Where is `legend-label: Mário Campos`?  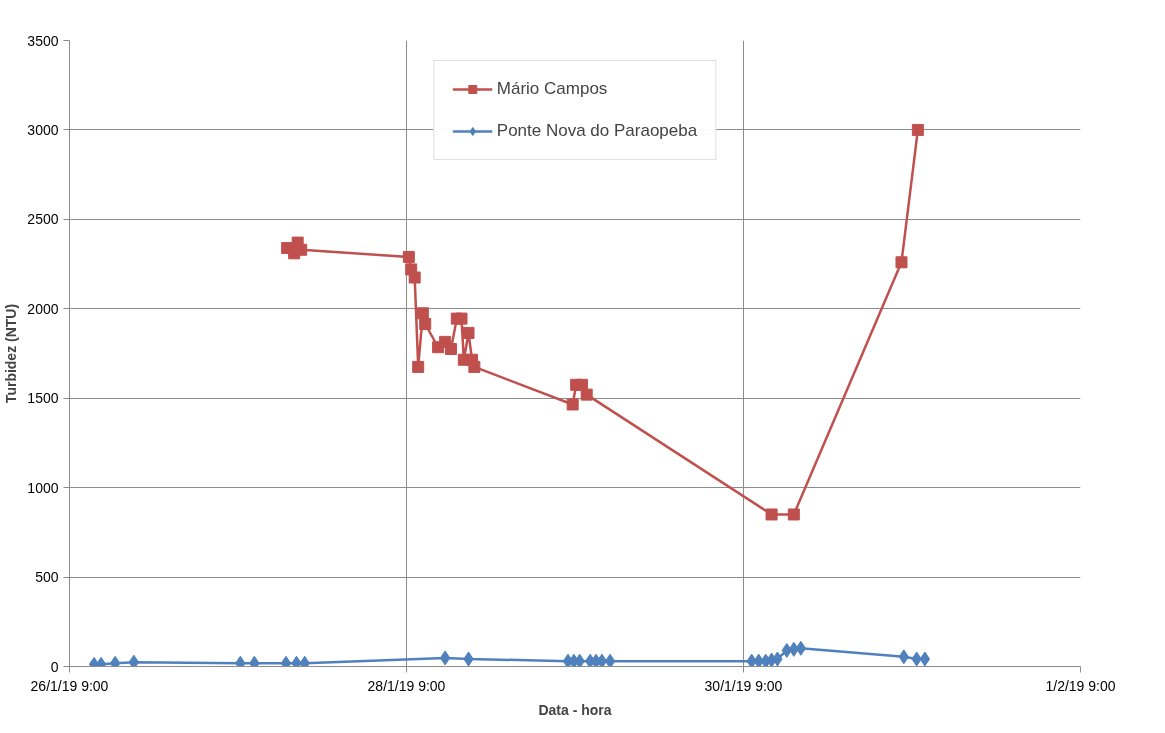 legend-label: Mário Campos is located at coordinates (552, 89).